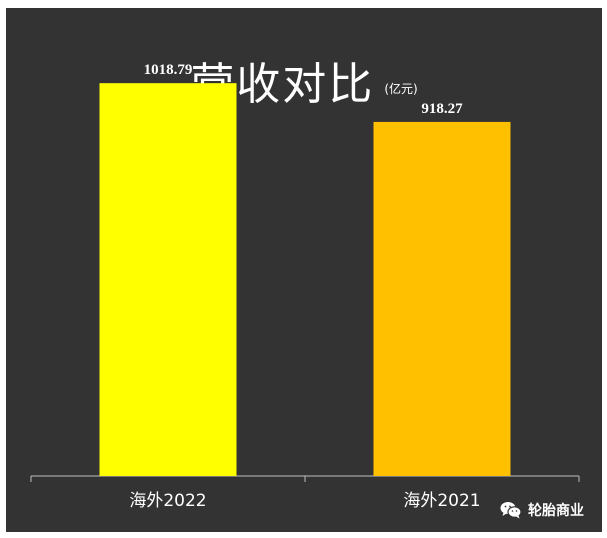 The image size is (607, 538). Describe the element at coordinates (167, 501) in the screenshot. I see `category-label-1: 海外2022` at that location.